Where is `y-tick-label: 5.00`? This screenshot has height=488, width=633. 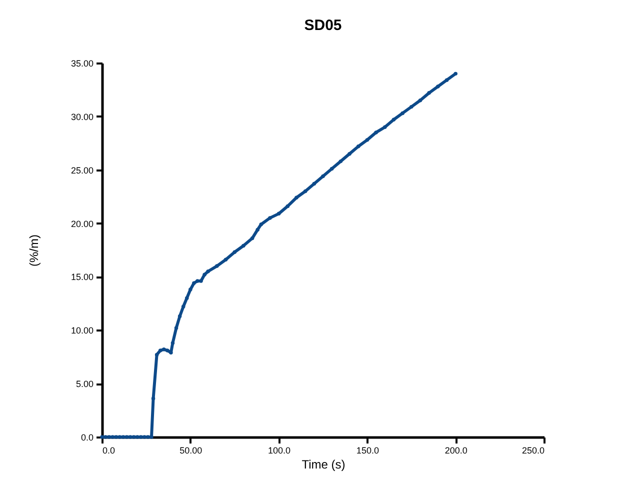 y-tick-label: 5.00 is located at coordinates (85, 384).